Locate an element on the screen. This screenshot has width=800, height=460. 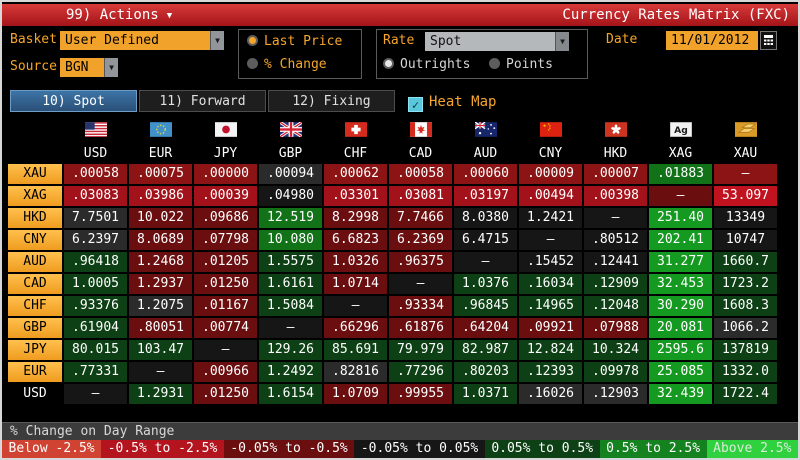
rate-select: Spot is located at coordinates (490, 41).